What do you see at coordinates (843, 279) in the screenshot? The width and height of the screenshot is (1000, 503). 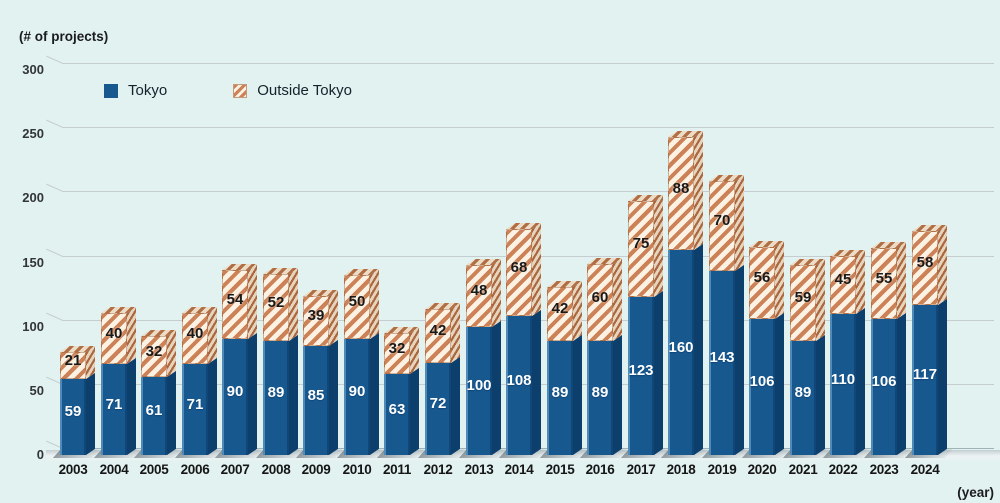 I see `outside-value-2022: 45` at bounding box center [843, 279].